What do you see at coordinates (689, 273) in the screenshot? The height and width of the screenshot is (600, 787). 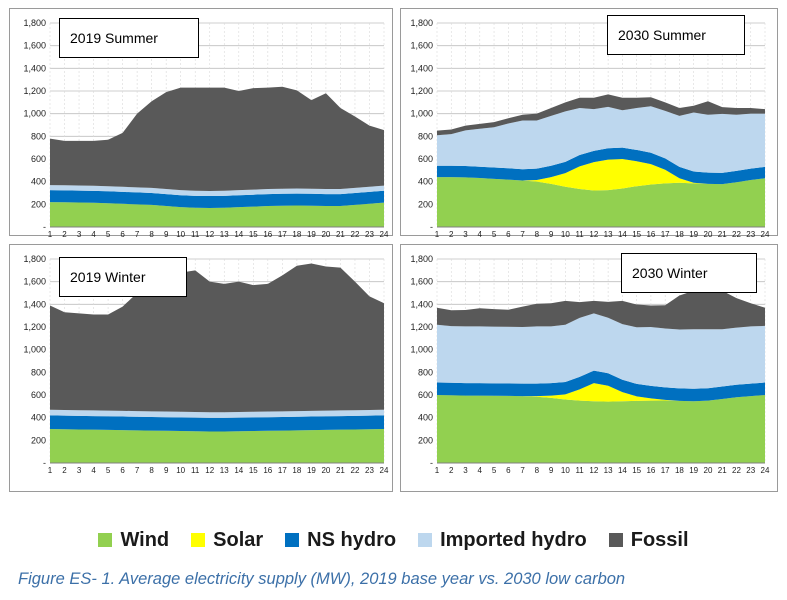 I see `chart-title: 2030 Winter` at bounding box center [689, 273].